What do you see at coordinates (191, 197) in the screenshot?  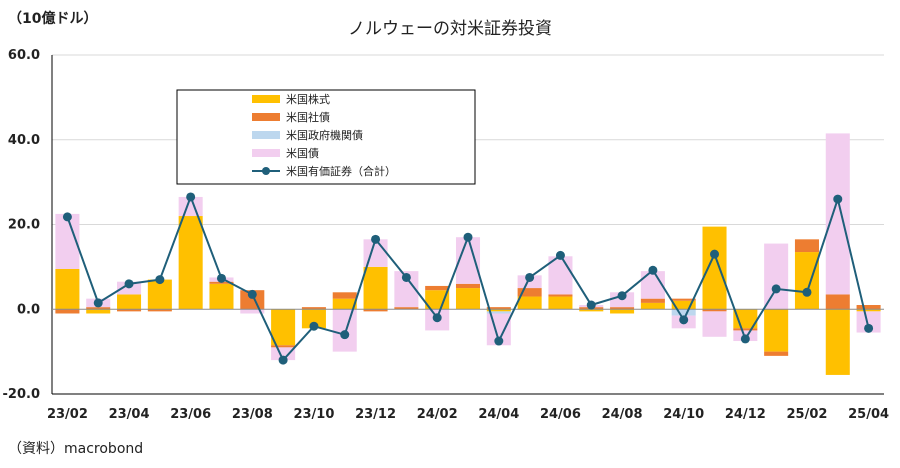 I see `total-point-23/06` at bounding box center [191, 197].